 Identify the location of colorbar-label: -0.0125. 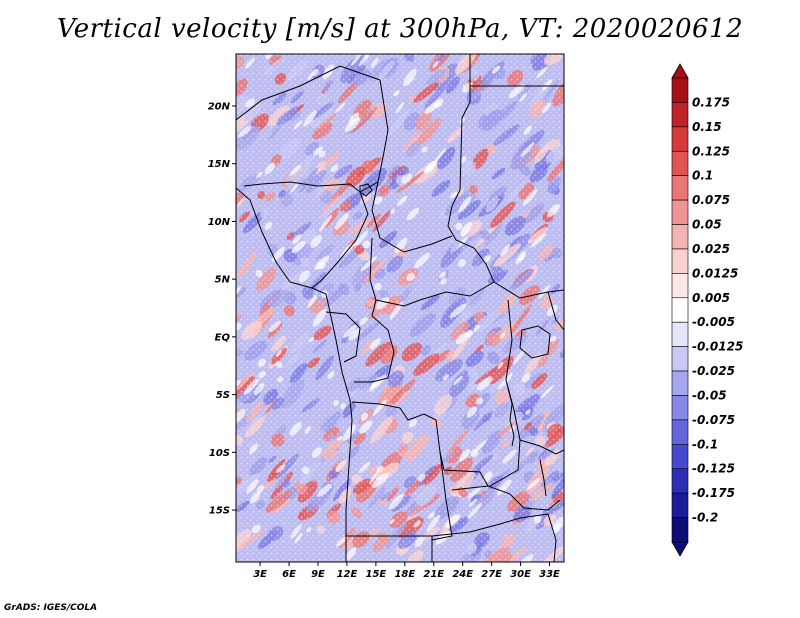
(717, 347).